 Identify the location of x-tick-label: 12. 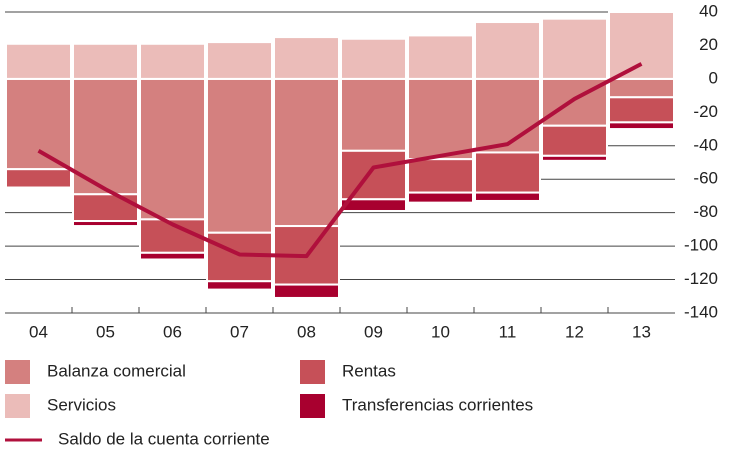
(574, 331).